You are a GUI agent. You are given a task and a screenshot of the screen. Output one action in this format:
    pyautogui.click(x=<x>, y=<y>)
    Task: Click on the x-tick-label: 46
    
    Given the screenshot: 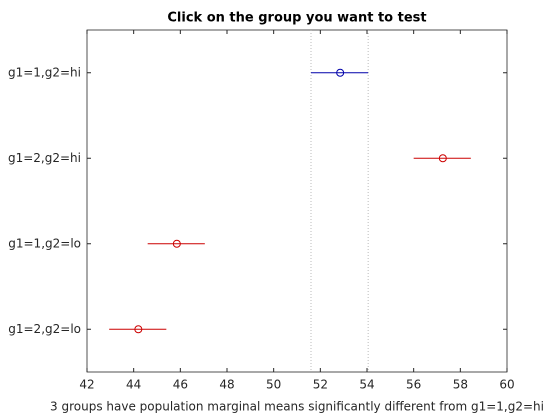 What is the action you would take?
    pyautogui.click(x=180, y=385)
    